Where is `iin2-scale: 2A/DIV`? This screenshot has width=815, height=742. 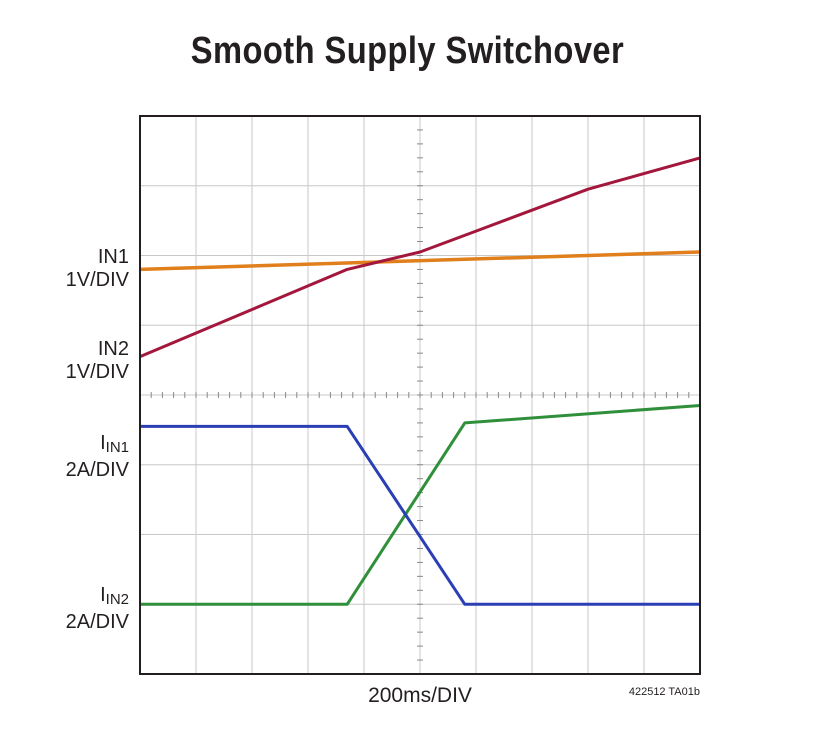
iin2-scale: 2A/DIV is located at coordinates (97, 622).